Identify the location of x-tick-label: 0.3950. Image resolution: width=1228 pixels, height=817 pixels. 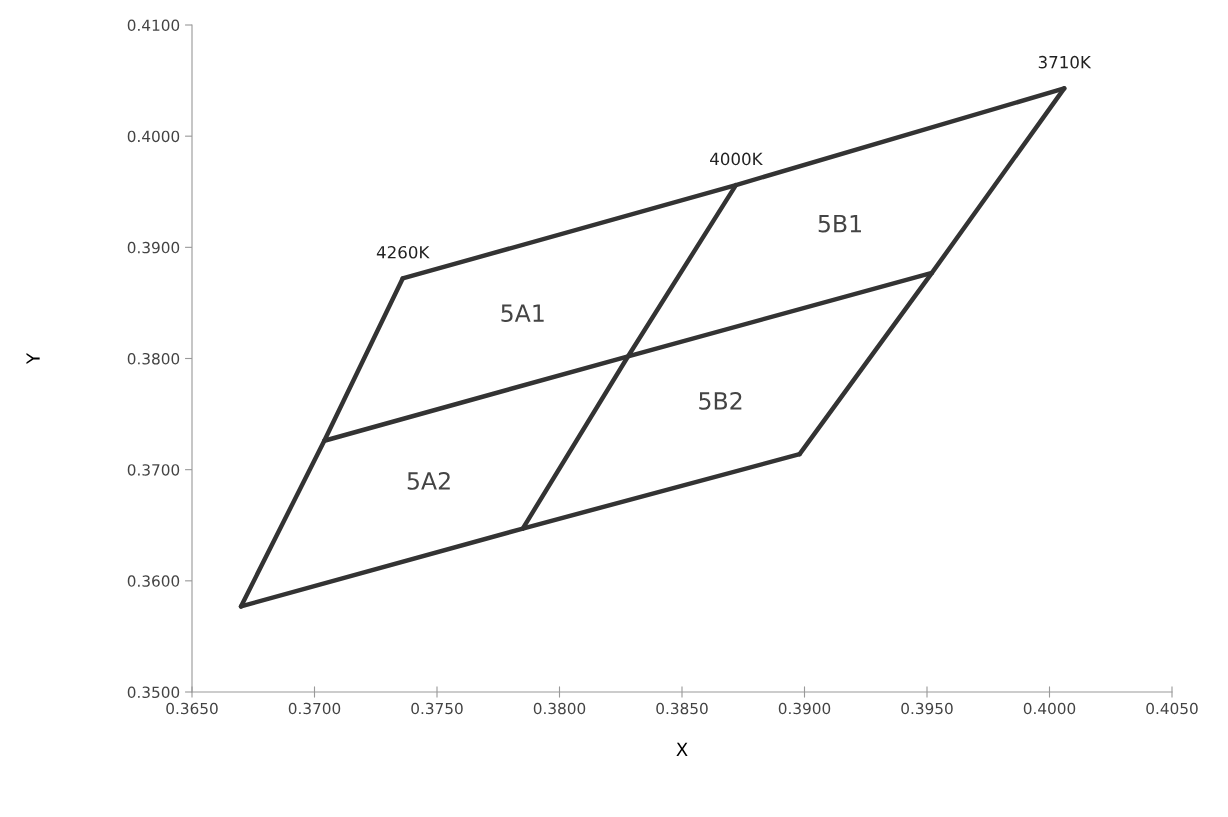
(927, 708).